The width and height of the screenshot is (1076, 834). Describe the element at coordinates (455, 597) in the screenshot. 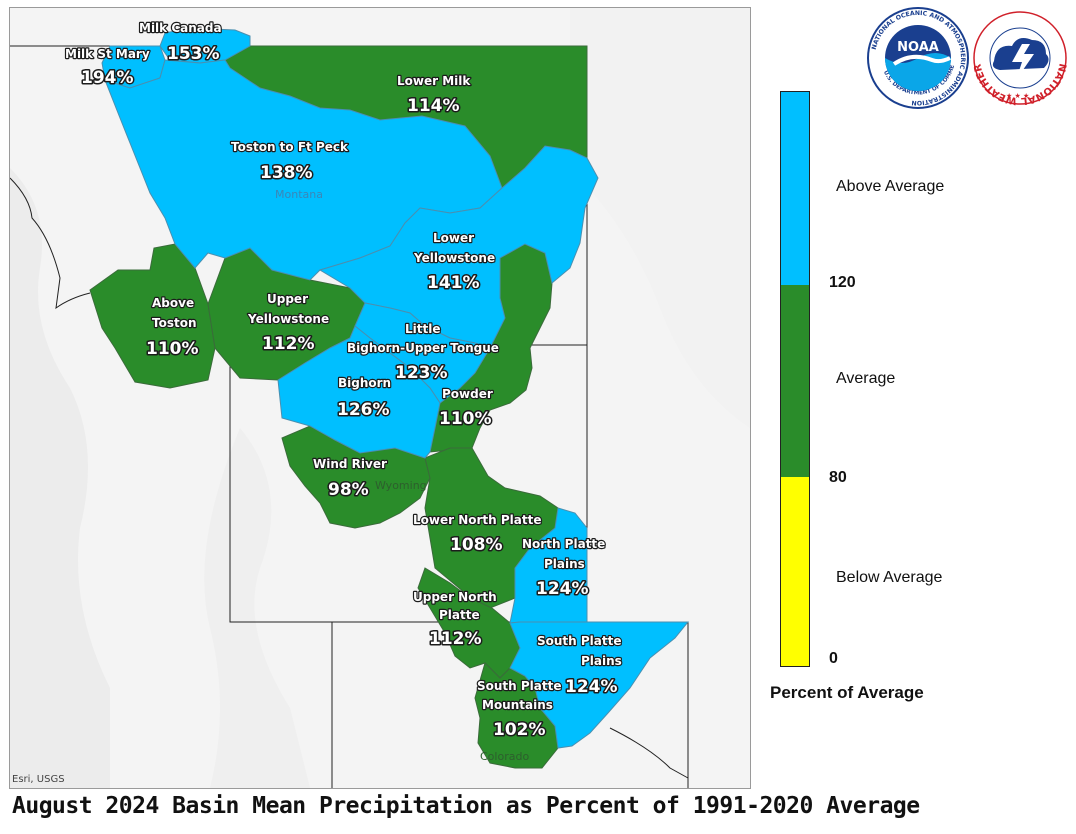

I see `label-upper-north-platte-1: Upper North` at that location.